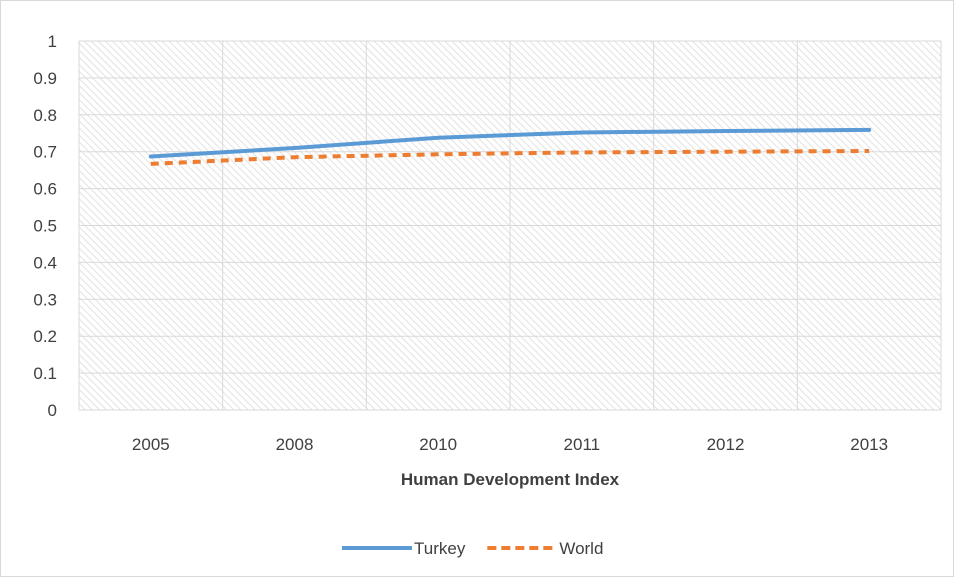 Image resolution: width=954 pixels, height=577 pixels. I want to click on x-tick-label: 2010, so click(438, 444).